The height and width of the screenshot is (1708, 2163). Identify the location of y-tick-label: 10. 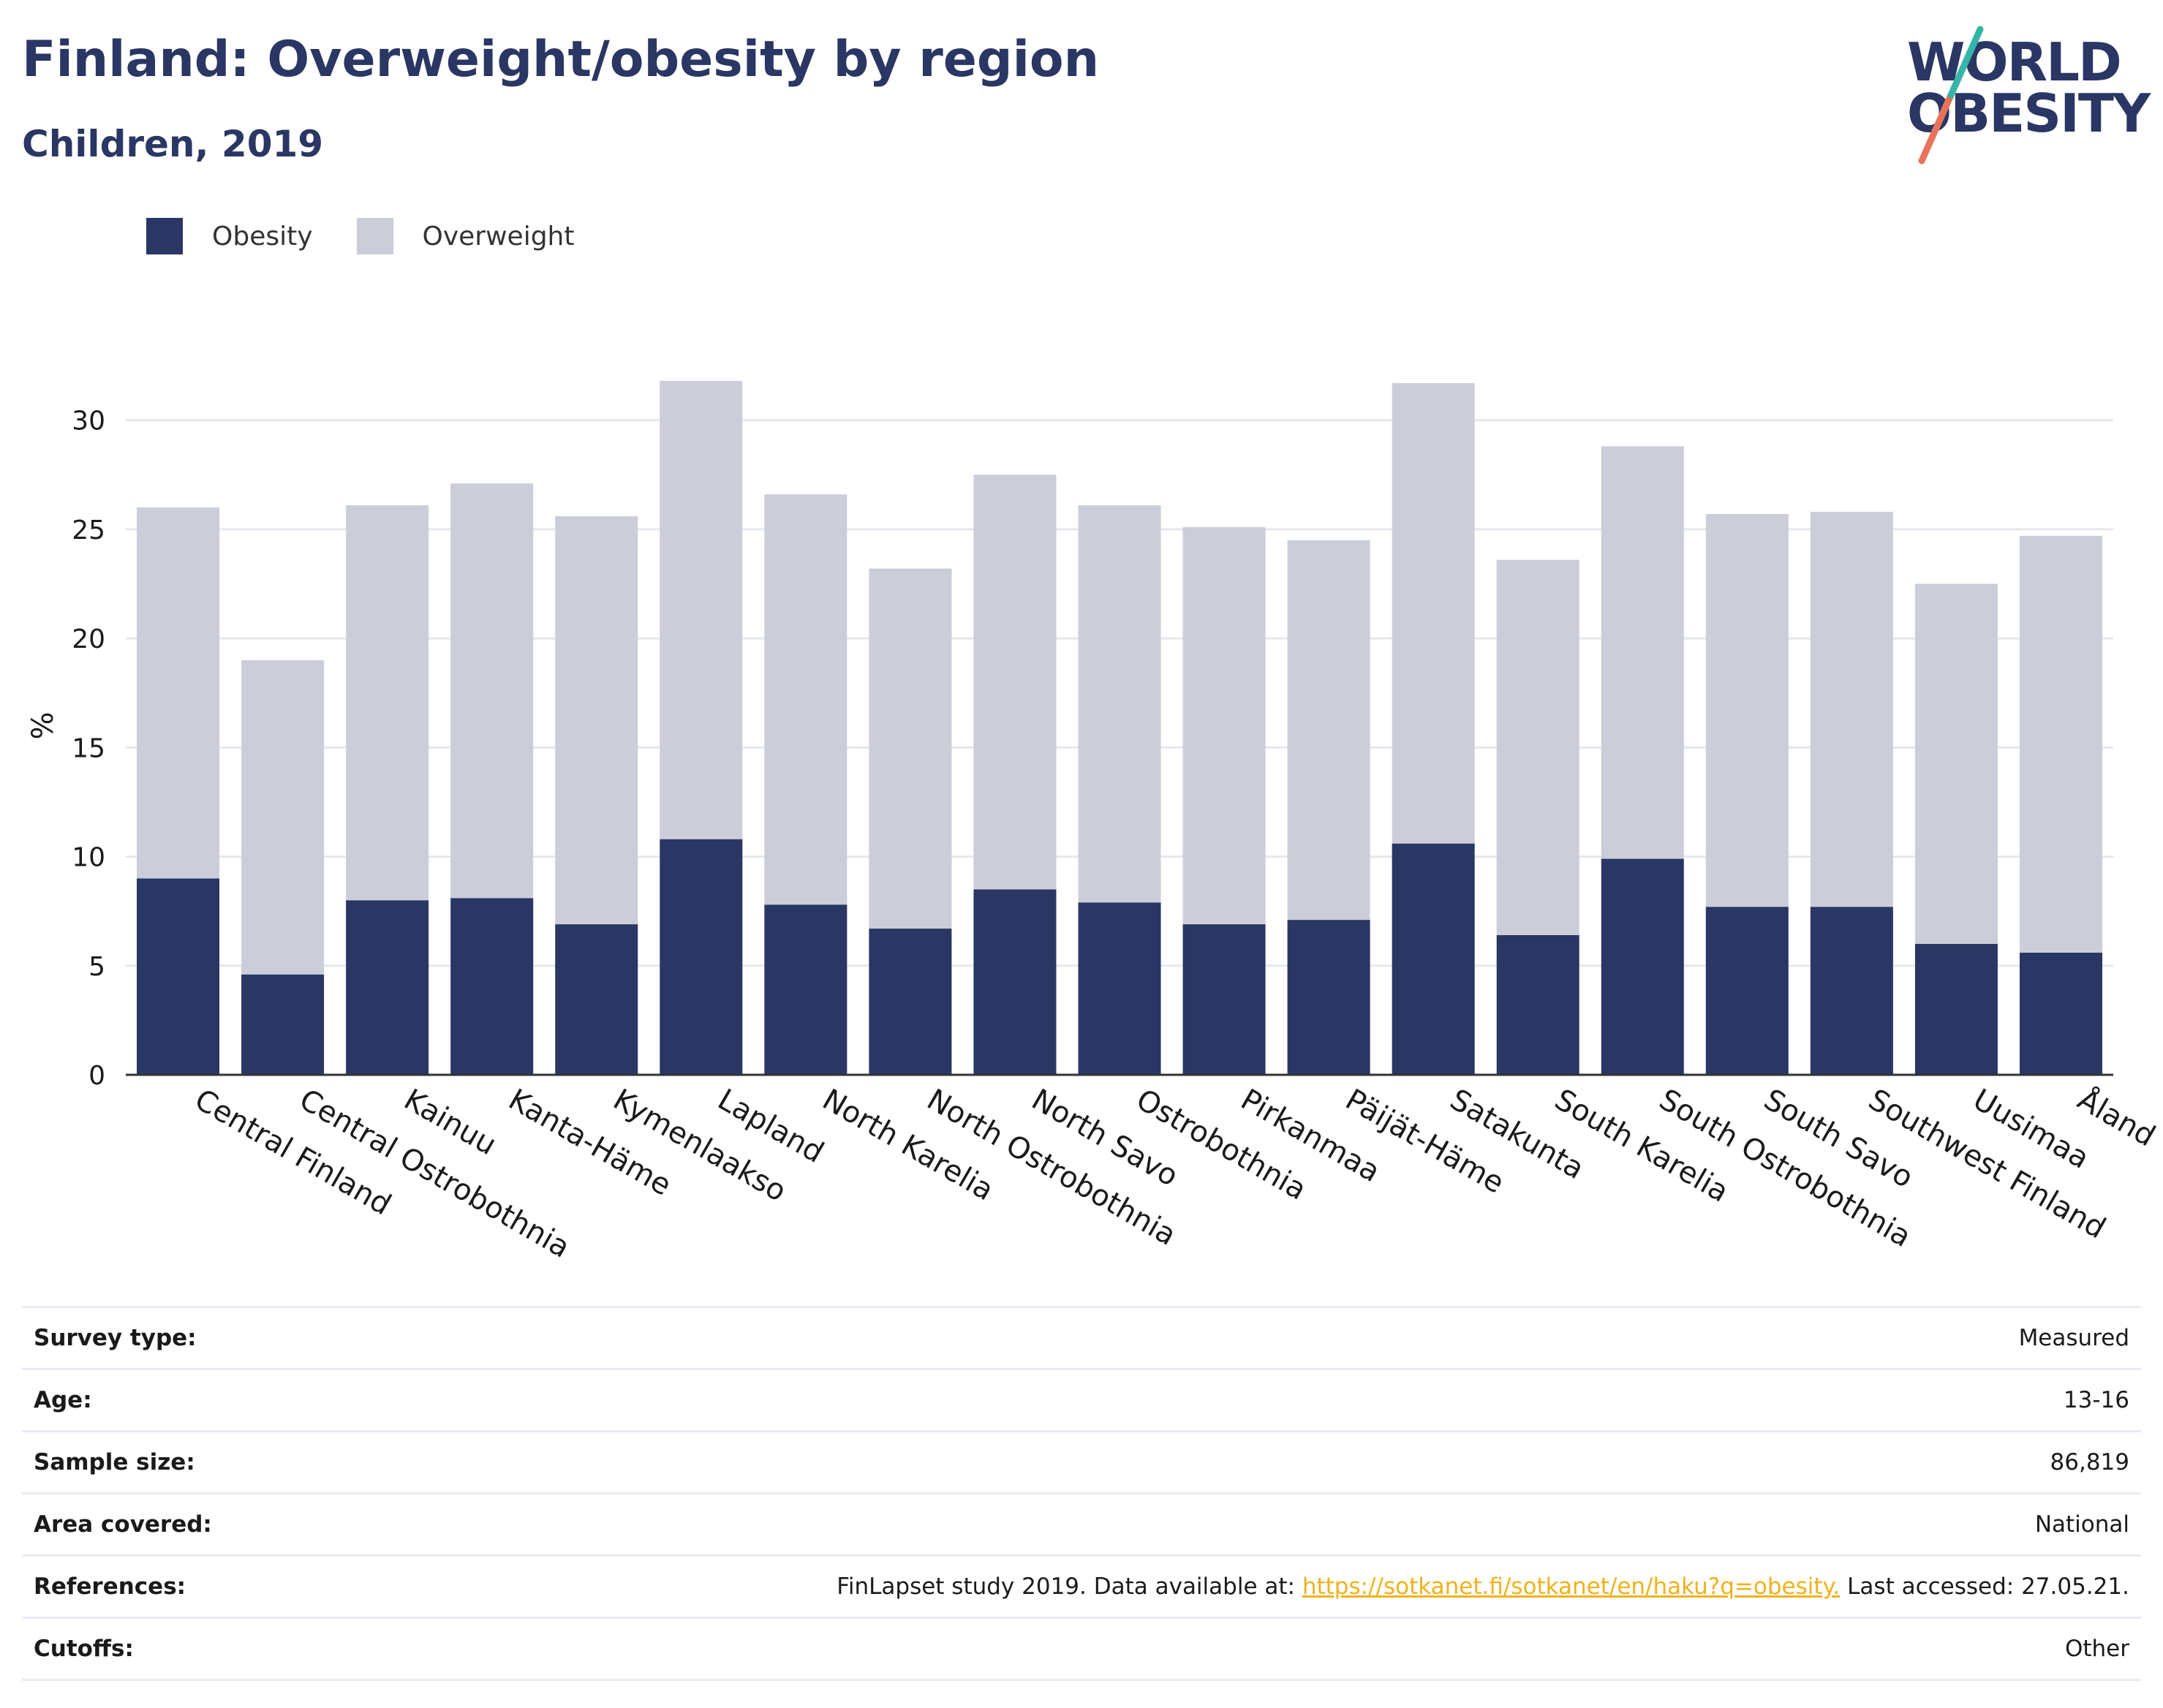
(89, 858).